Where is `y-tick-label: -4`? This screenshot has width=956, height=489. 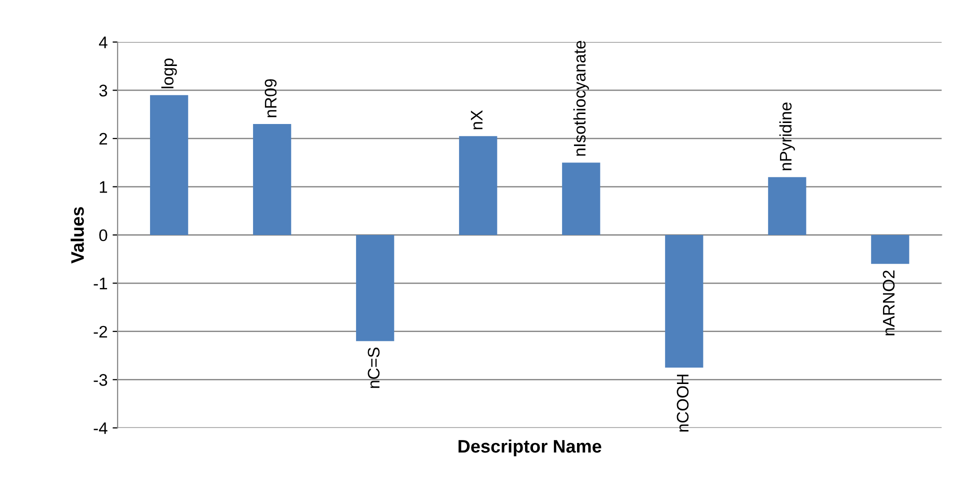
y-tick-label: -4 is located at coordinates (101, 428).